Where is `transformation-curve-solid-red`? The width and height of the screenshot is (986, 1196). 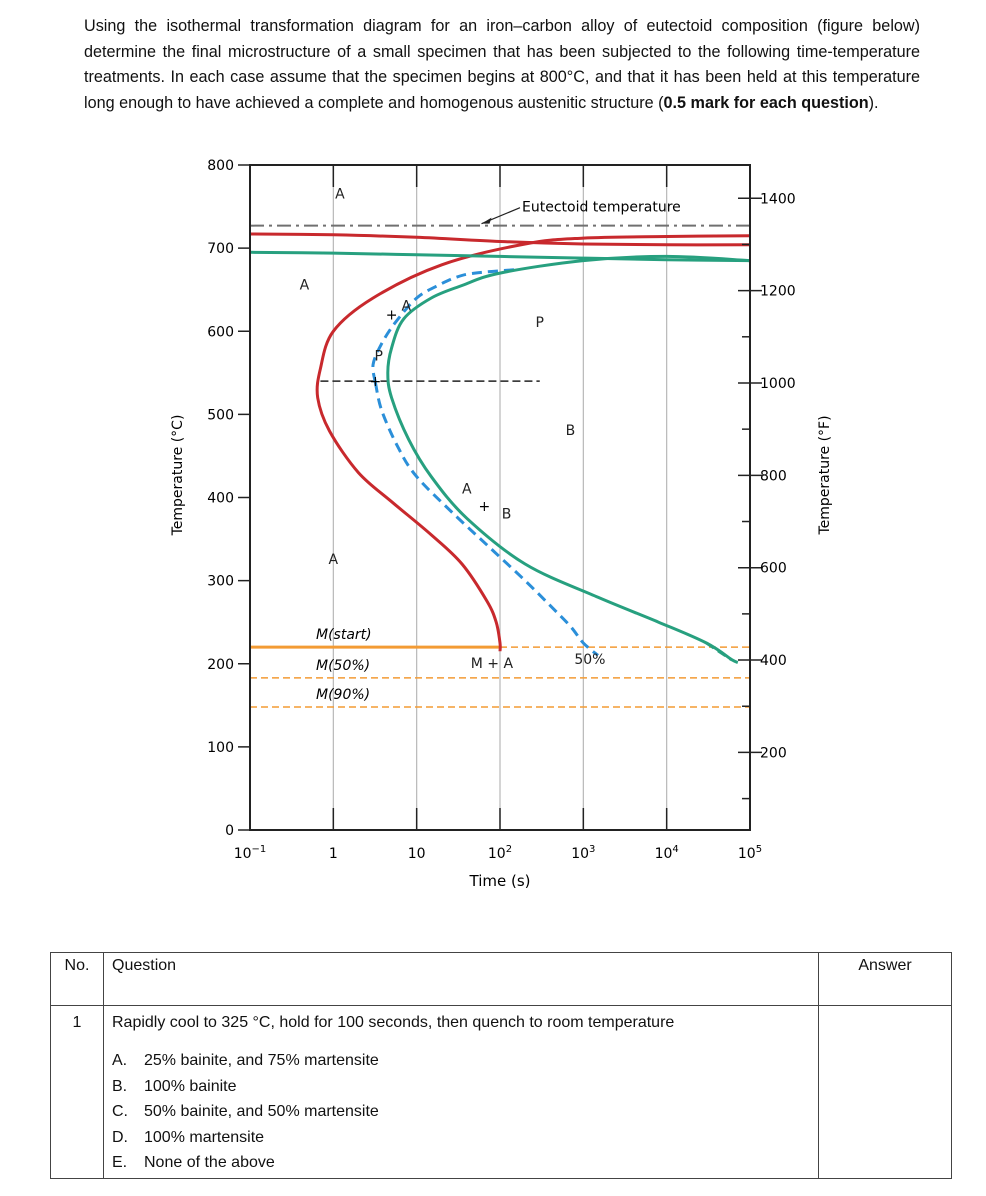
transformation-curve-solid-red is located at coordinates (500, 239).